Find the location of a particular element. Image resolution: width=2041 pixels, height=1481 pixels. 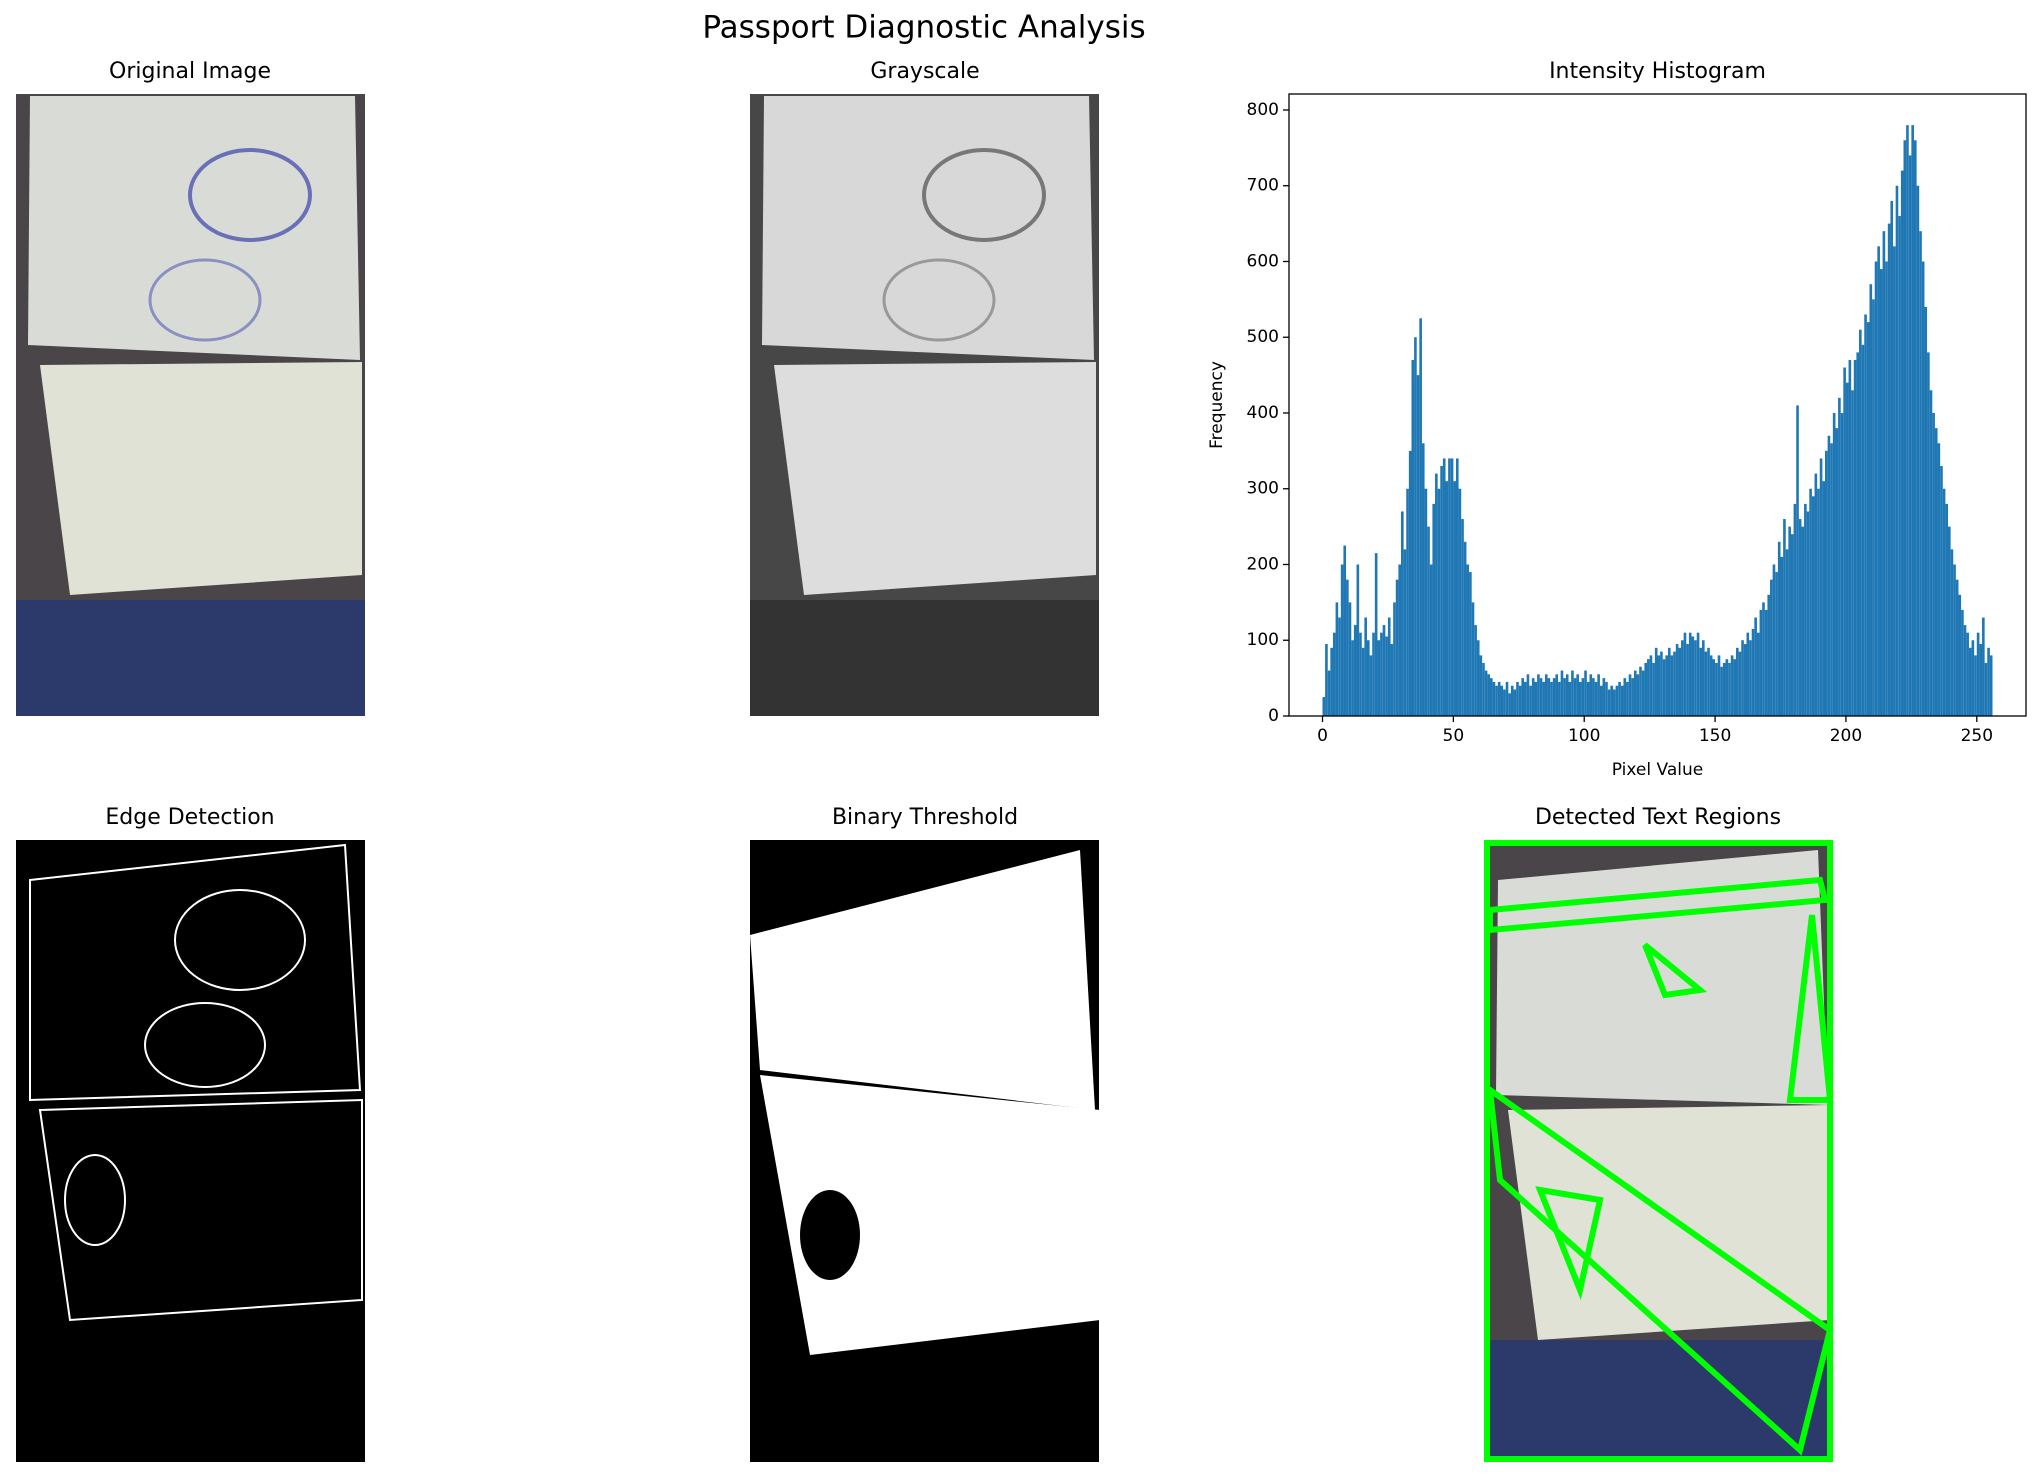

x-tick-label: 150 is located at coordinates (1715, 736).